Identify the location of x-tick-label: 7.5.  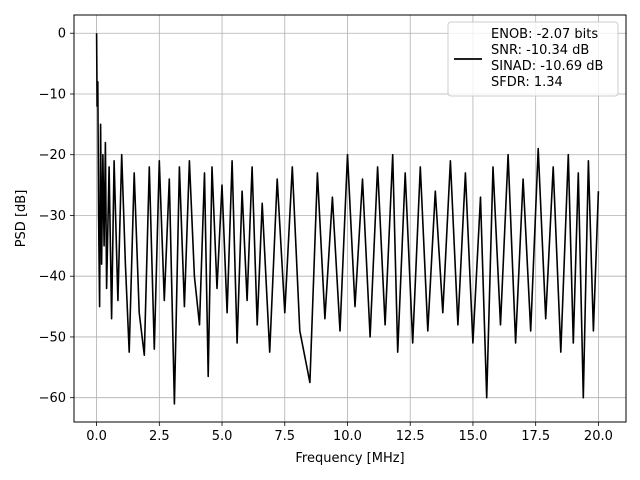
(284, 436).